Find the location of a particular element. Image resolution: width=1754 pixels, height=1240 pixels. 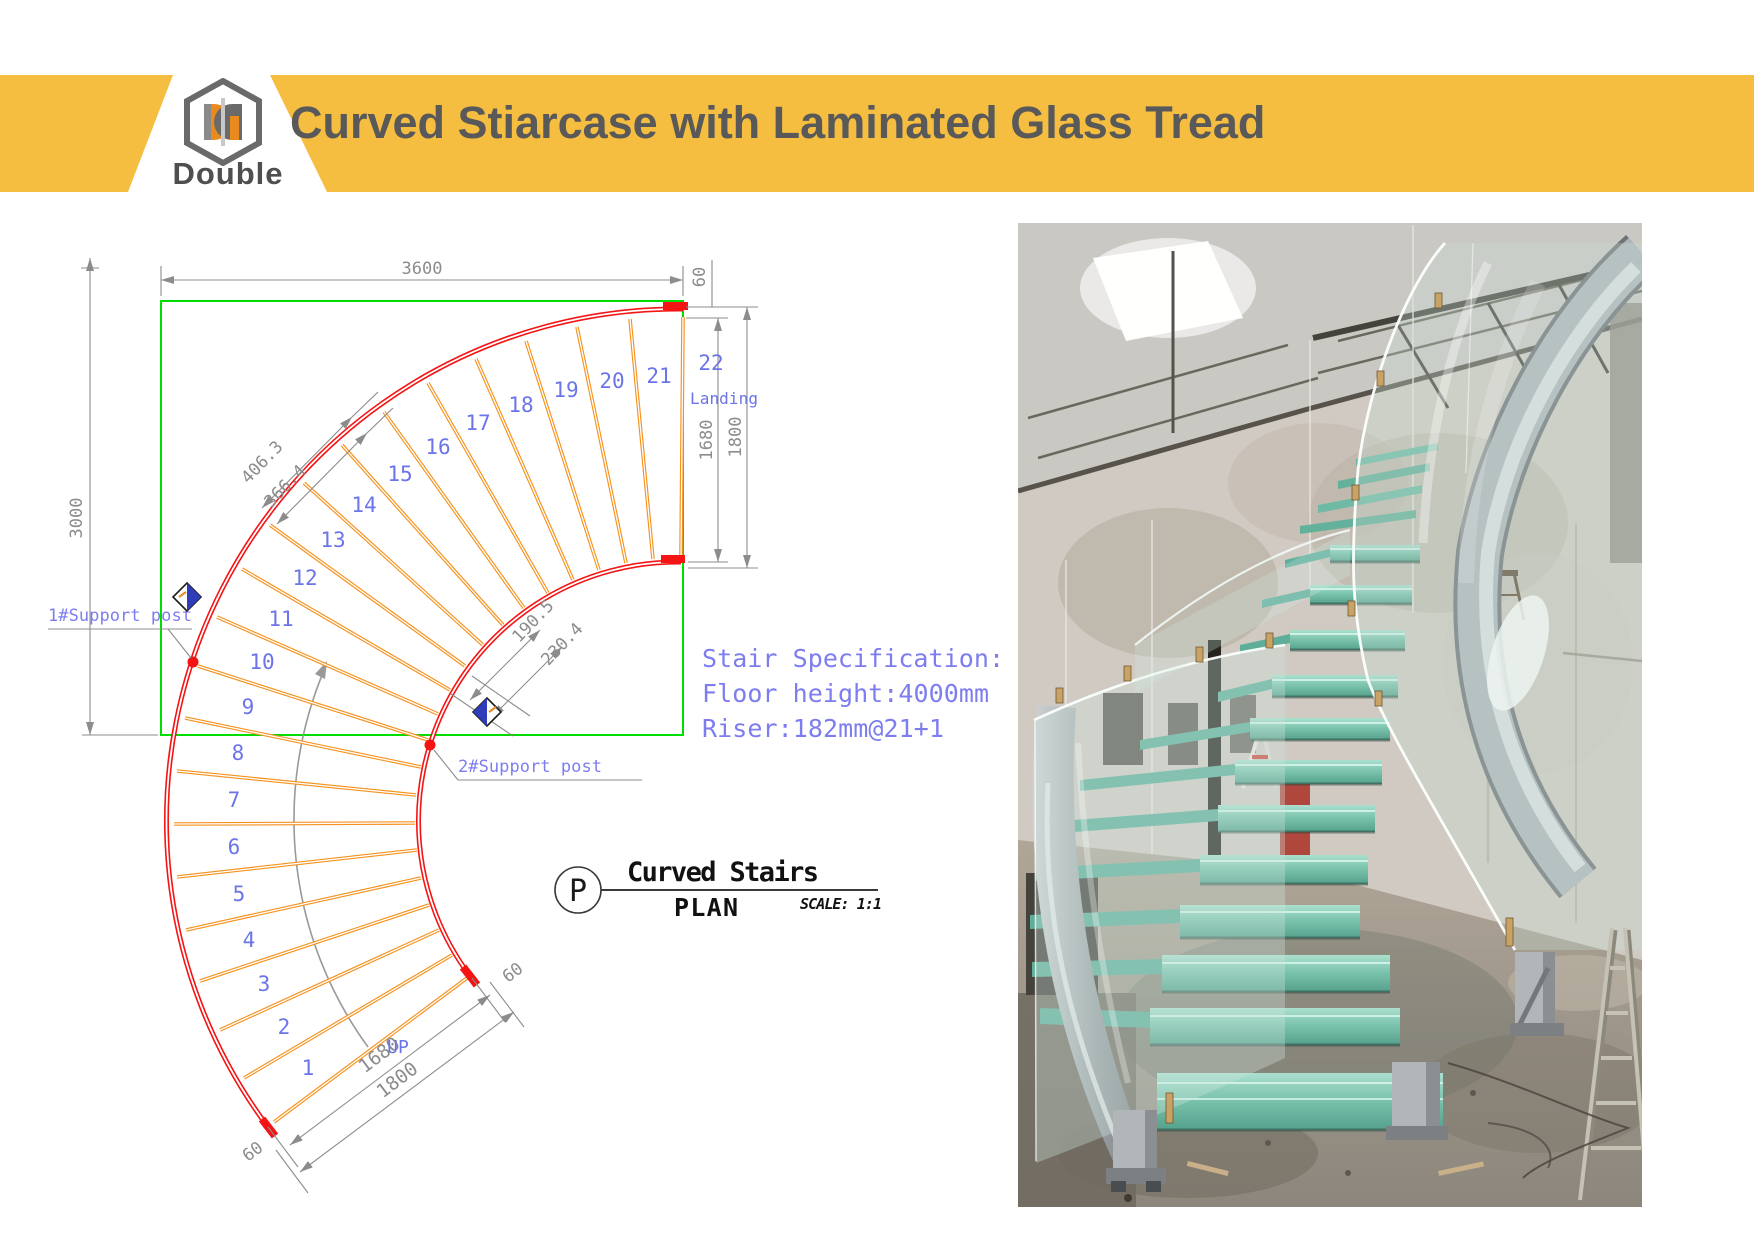

svg-text: 19 is located at coordinates (565, 390).